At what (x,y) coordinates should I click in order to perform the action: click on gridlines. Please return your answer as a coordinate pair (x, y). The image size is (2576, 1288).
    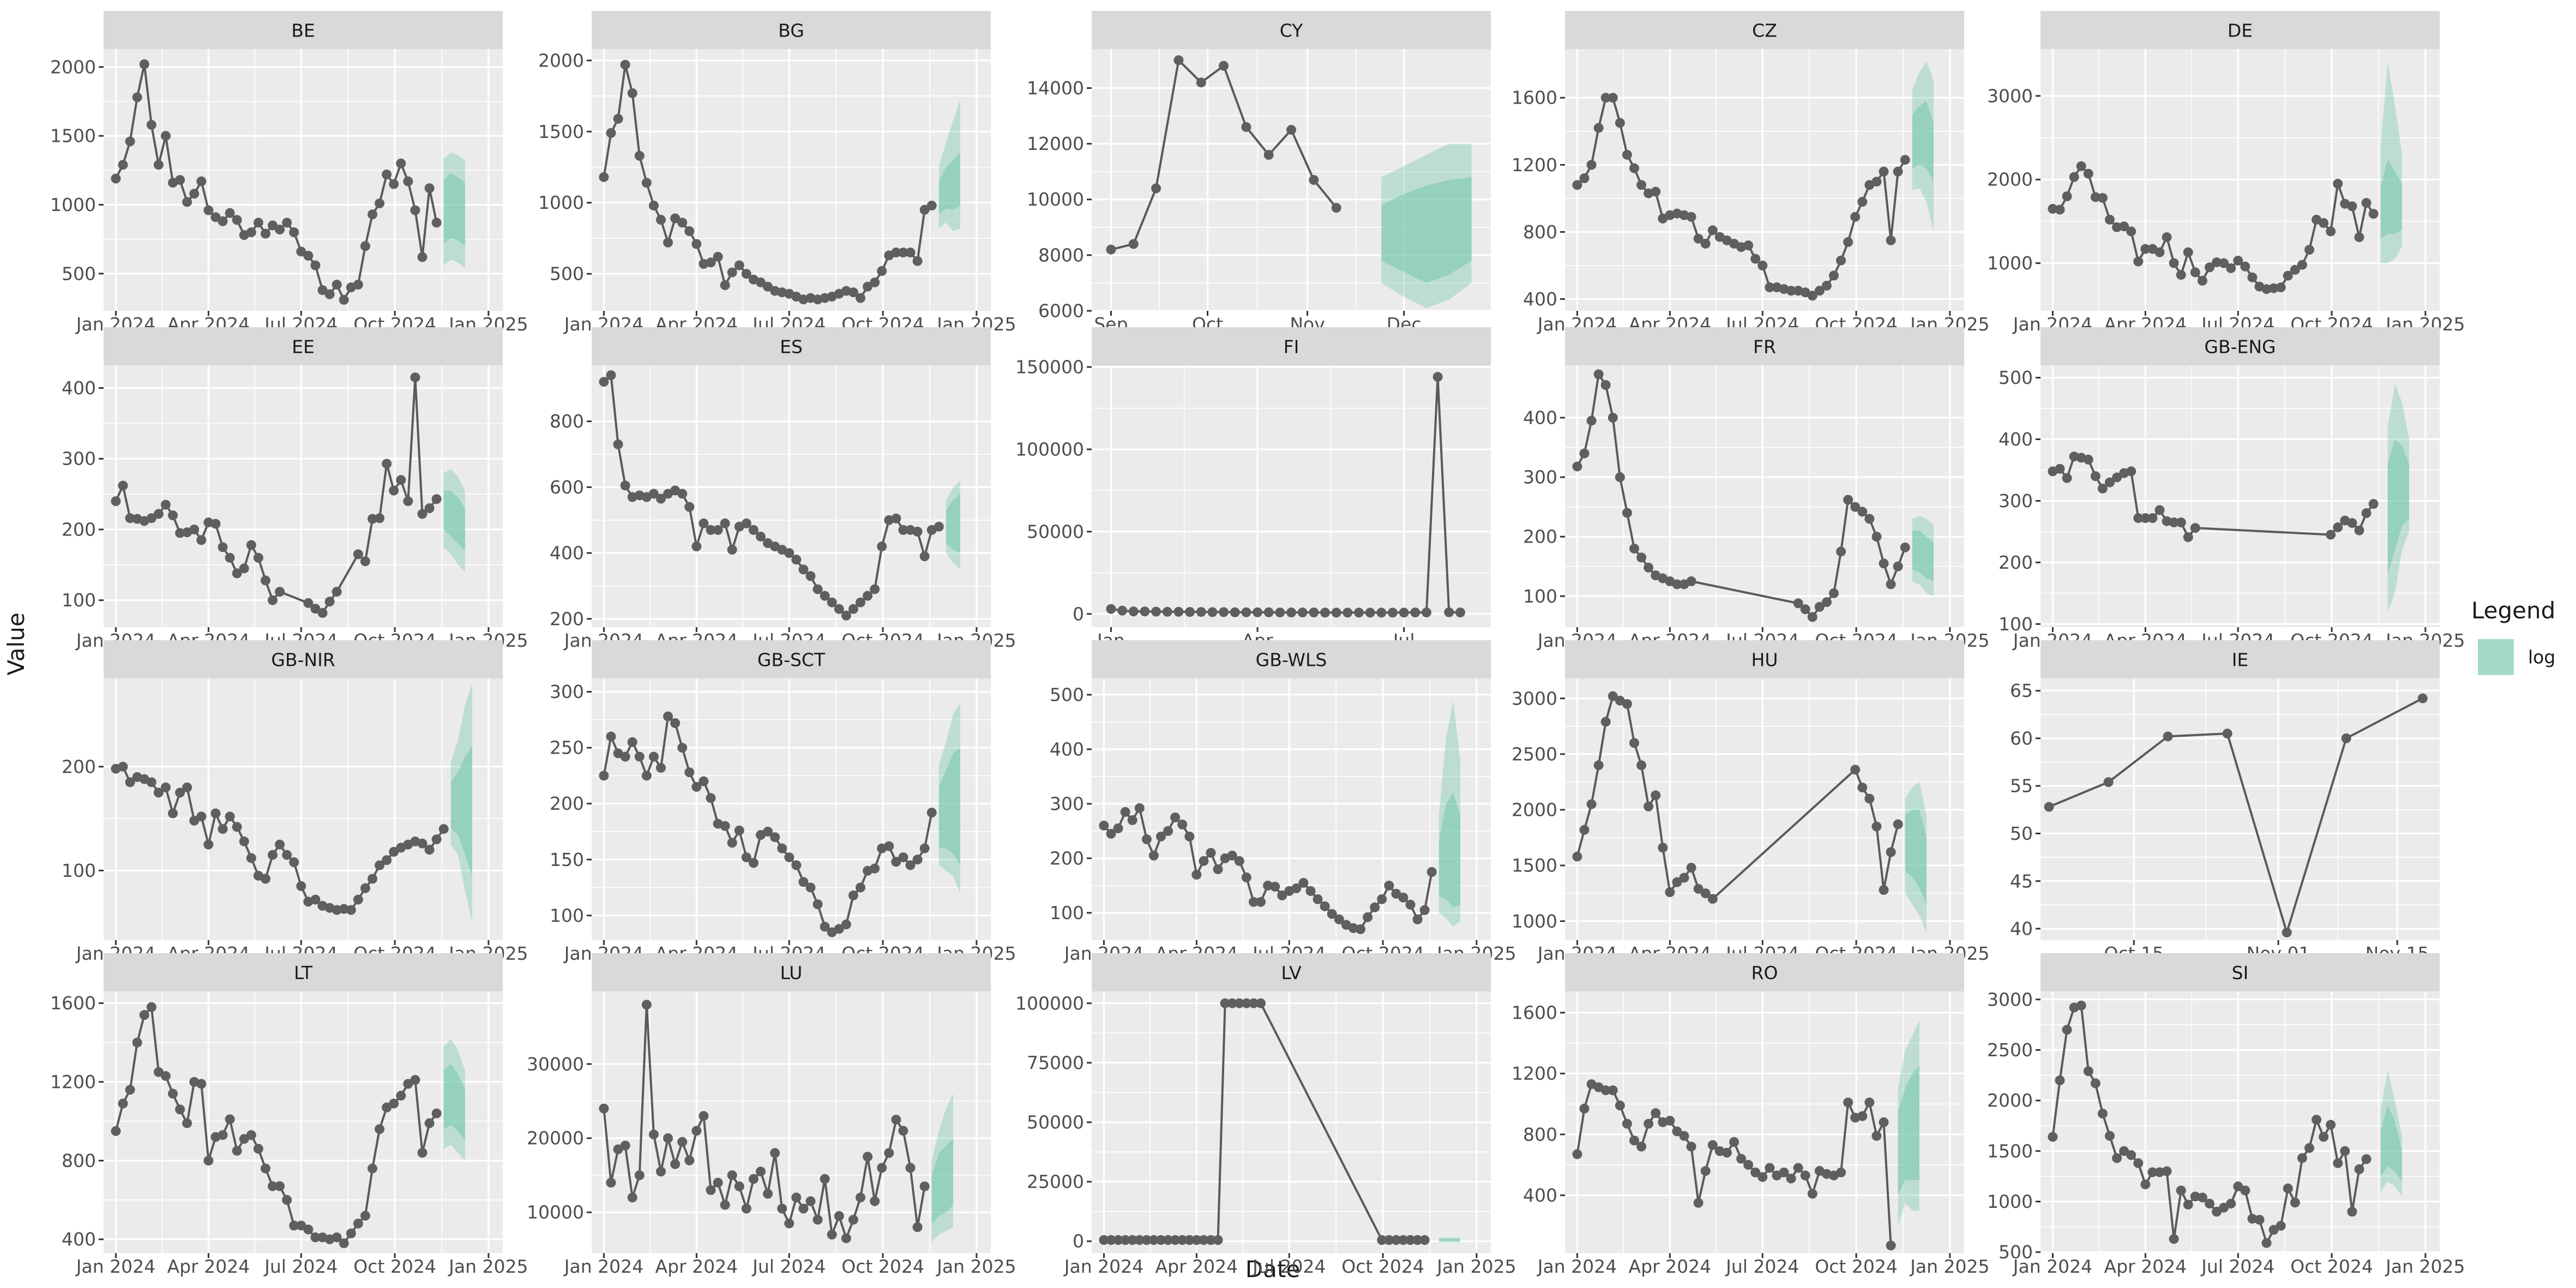
    Looking at the image, I should click on (303, 496).